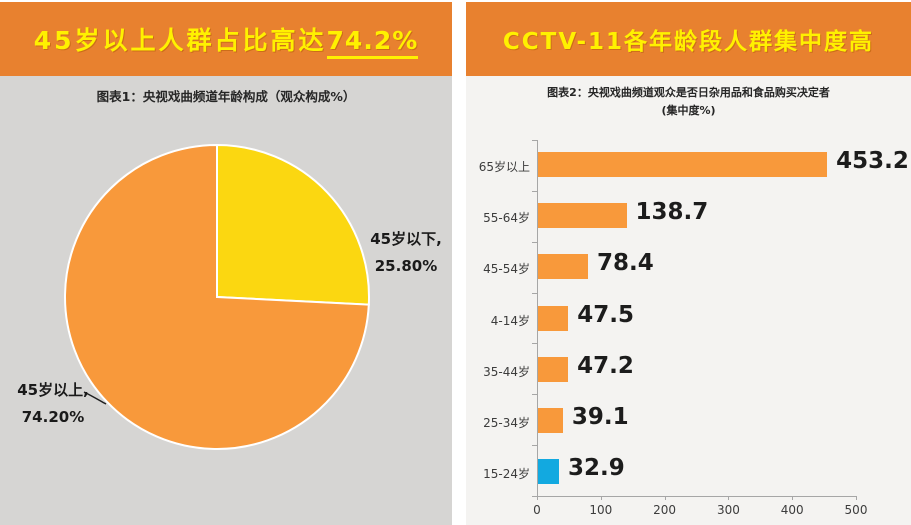  I want to click on bar-value-label: 39.1, so click(600, 417).